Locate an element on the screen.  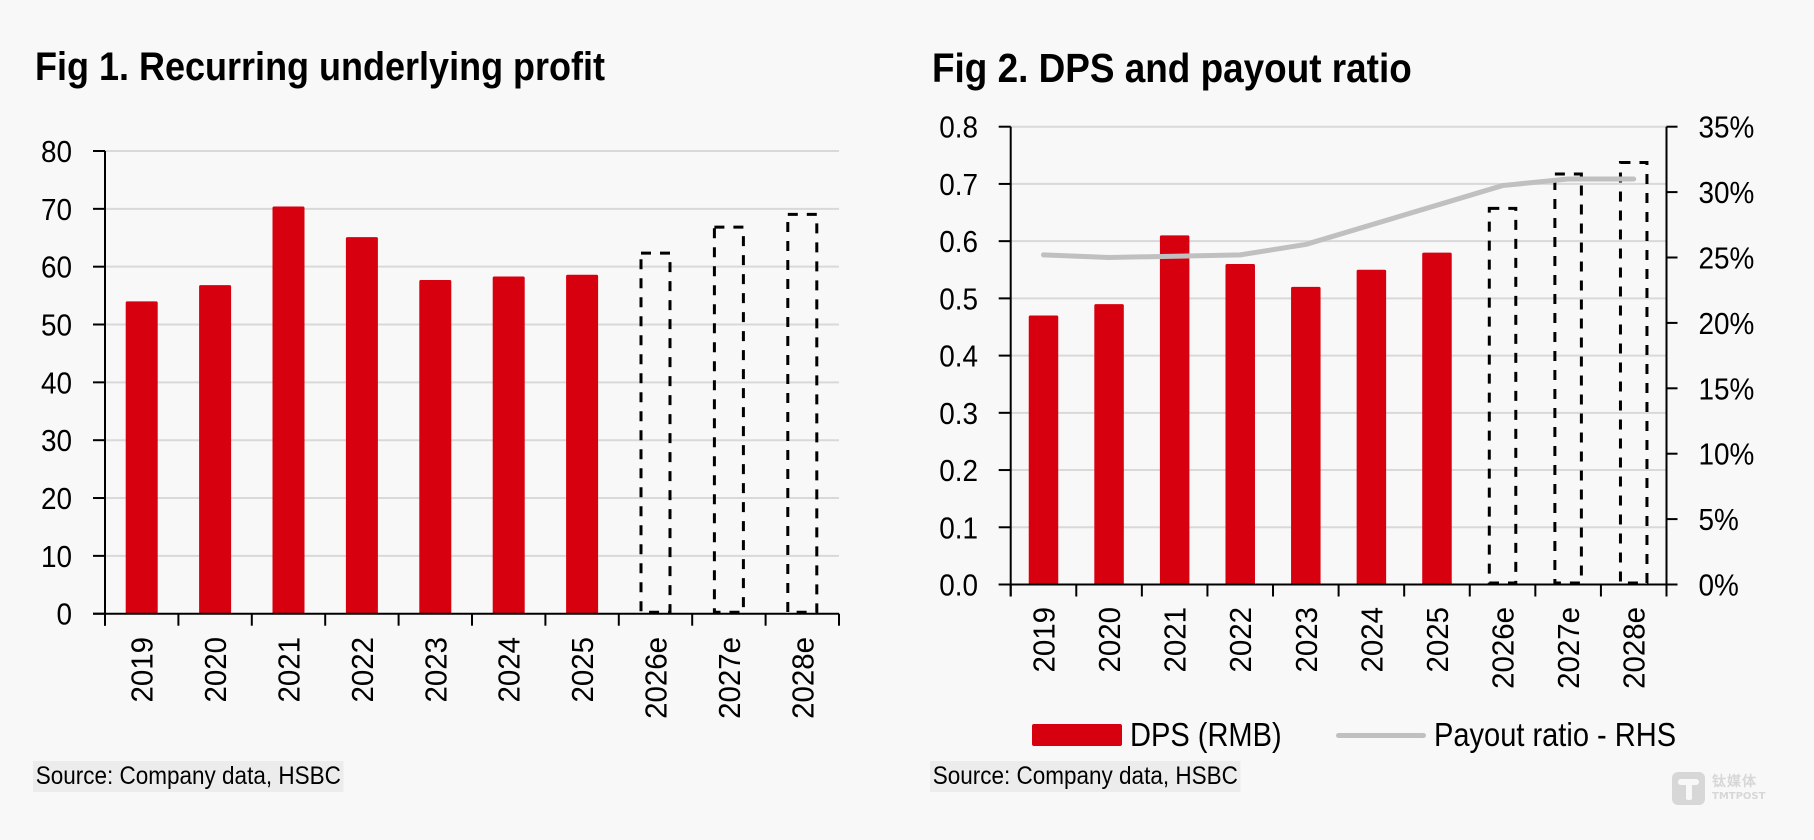
left-axis-tick-label: 0.7 is located at coordinates (958, 185).